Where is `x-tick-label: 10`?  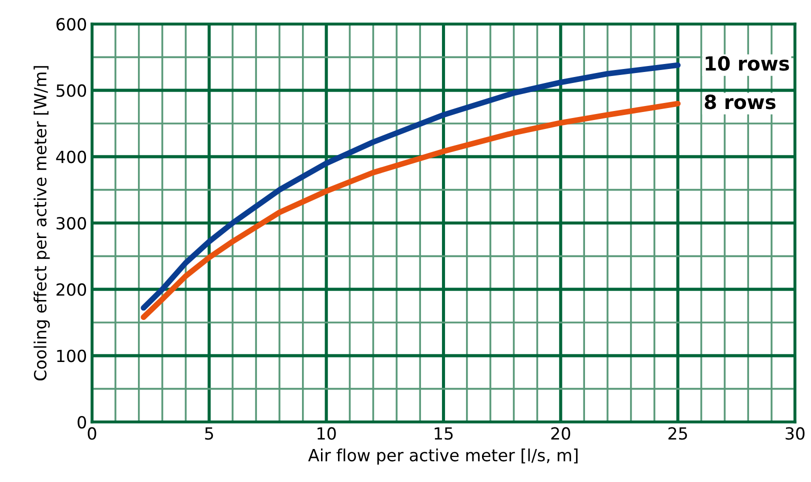
x-tick-label: 10 is located at coordinates (327, 433).